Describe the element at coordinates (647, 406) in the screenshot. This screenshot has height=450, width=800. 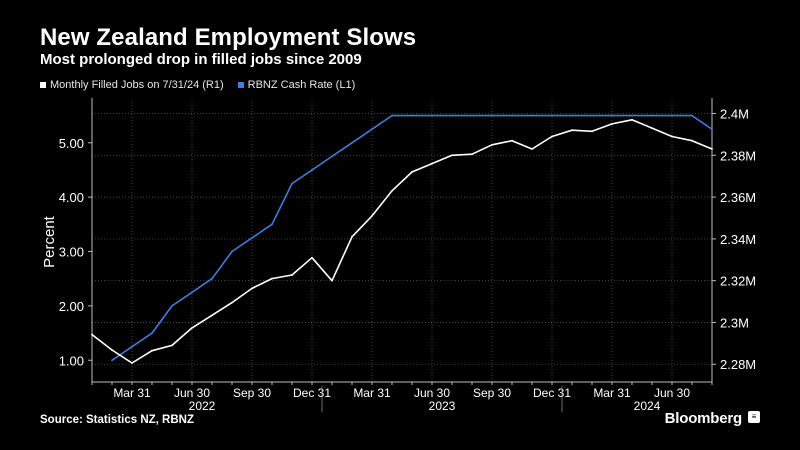
I see `x-year-label: 2024` at that location.